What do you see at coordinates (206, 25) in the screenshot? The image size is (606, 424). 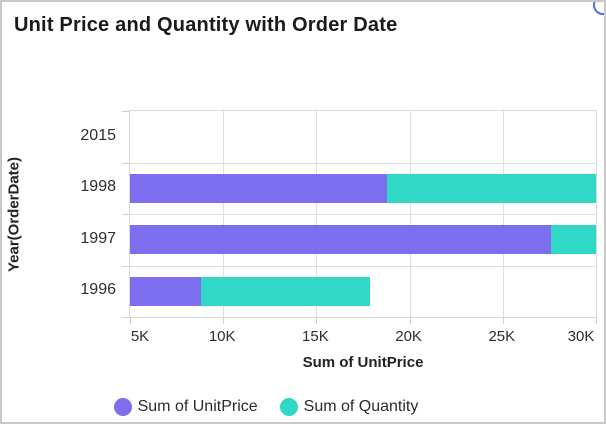 I see `chart-title: Unit Price and Quantity with Order Date` at bounding box center [206, 25].